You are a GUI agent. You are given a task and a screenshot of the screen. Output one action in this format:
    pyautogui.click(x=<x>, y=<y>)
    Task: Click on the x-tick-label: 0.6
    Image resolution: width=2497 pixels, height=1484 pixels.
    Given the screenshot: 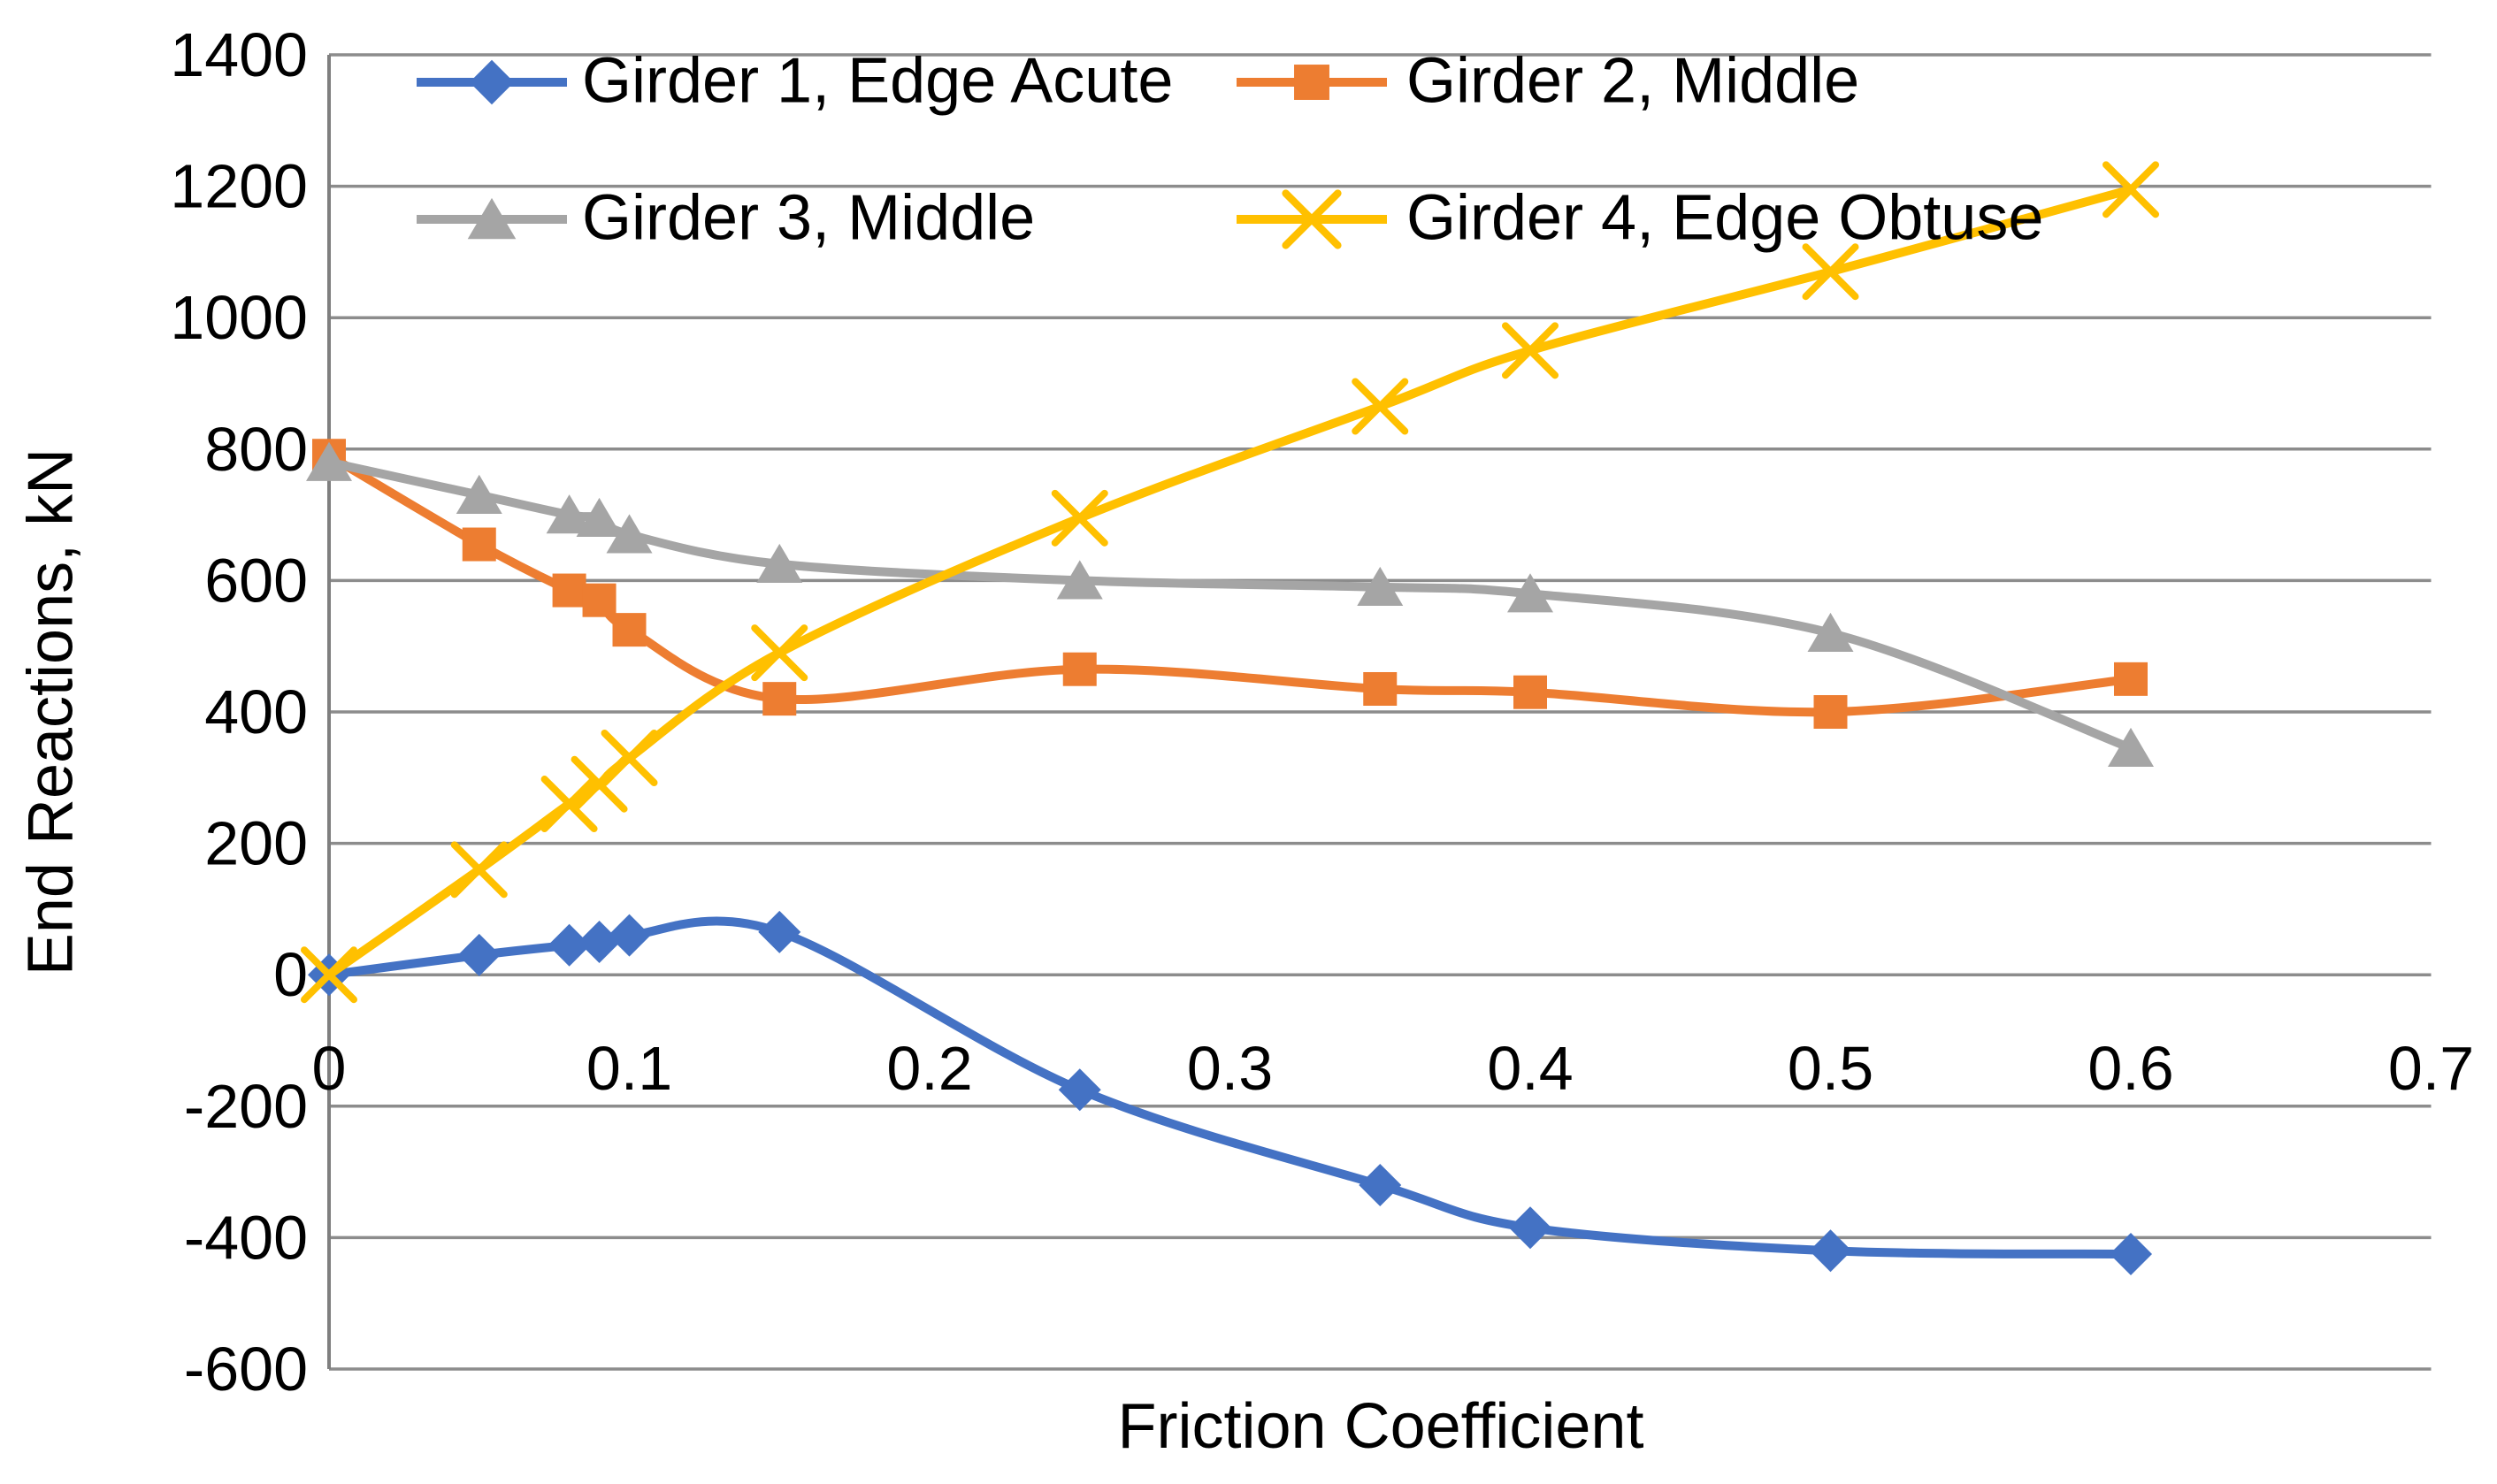 What is the action you would take?
    pyautogui.click(x=2130, y=1068)
    